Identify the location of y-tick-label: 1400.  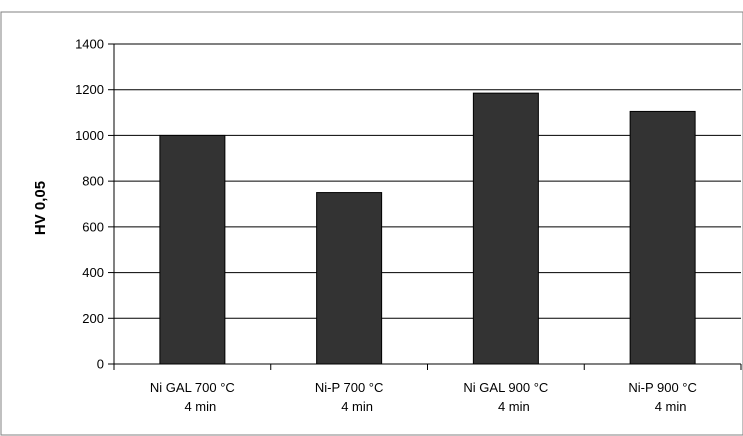
(89, 44).